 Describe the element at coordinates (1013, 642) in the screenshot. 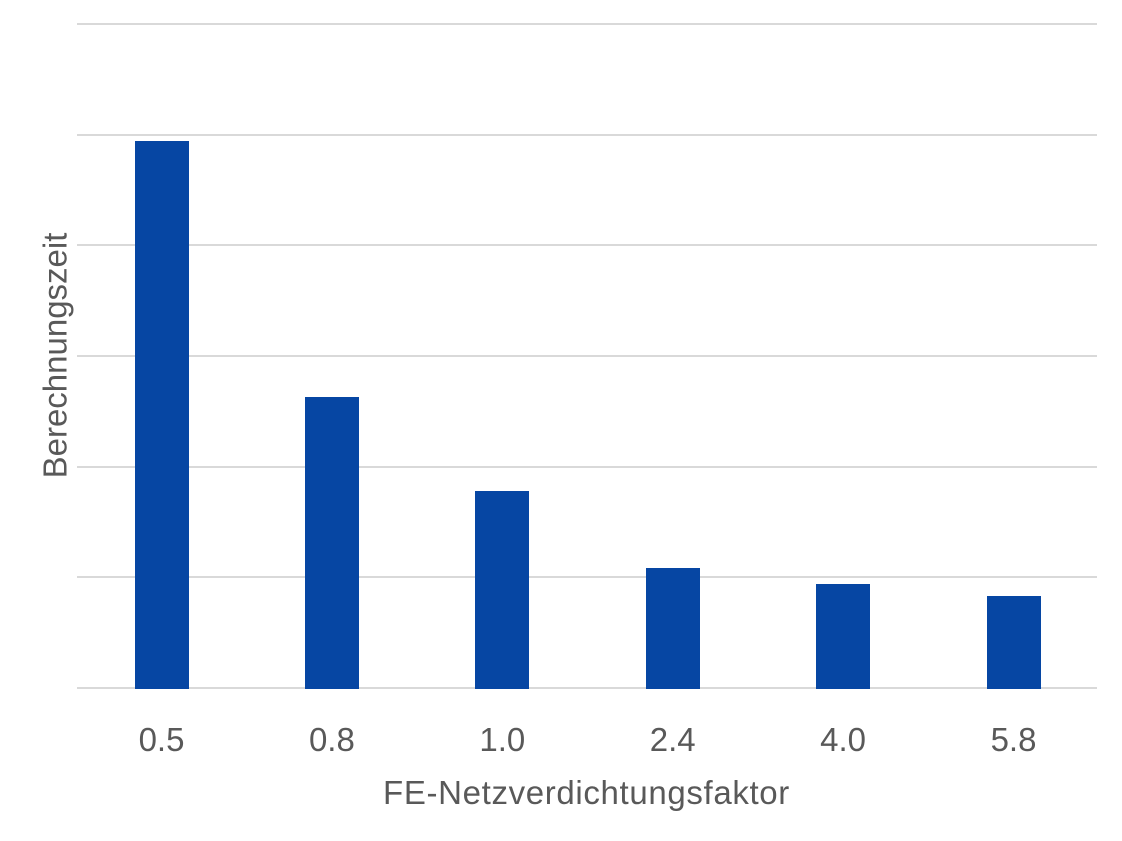

I see `bar-5.8` at that location.